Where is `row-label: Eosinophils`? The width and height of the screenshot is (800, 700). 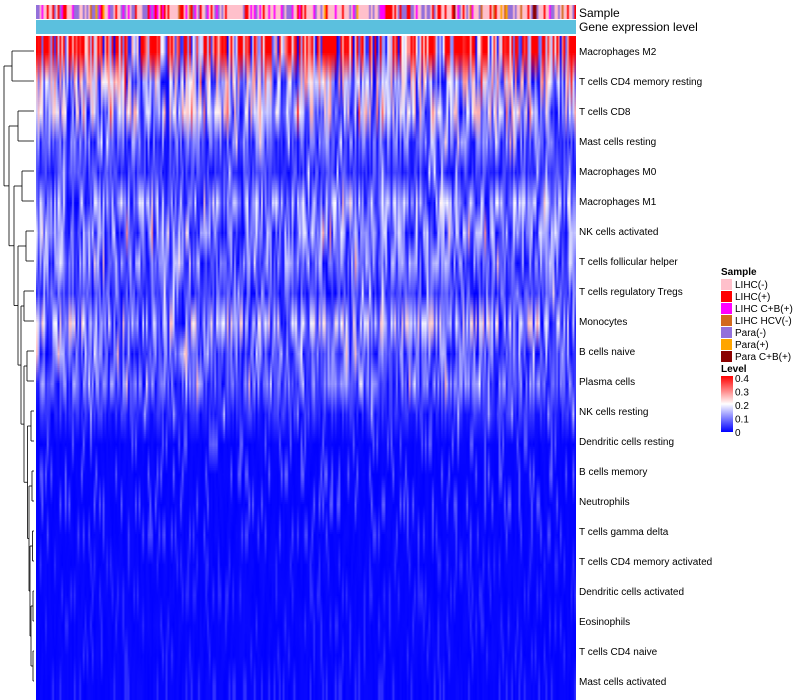
row-label: Eosinophils is located at coordinates (604, 622).